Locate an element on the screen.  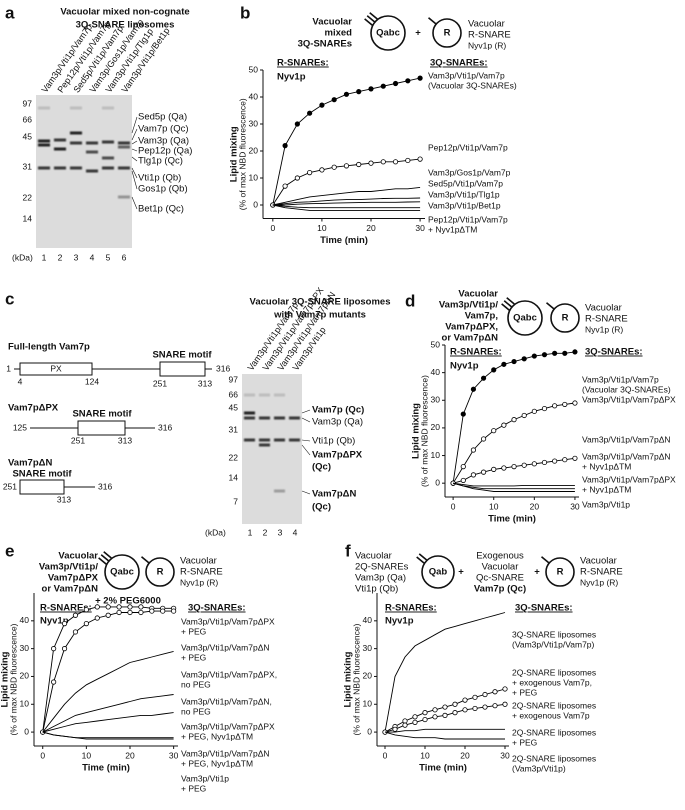
label: 66 is located at coordinates (28, 119).